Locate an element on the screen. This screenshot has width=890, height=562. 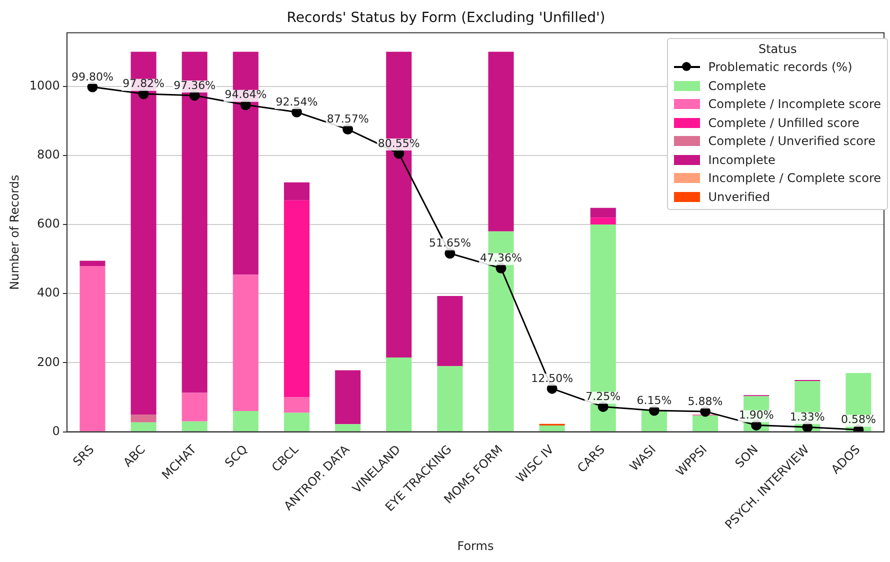
data-label: 6.15% is located at coordinates (654, 400).